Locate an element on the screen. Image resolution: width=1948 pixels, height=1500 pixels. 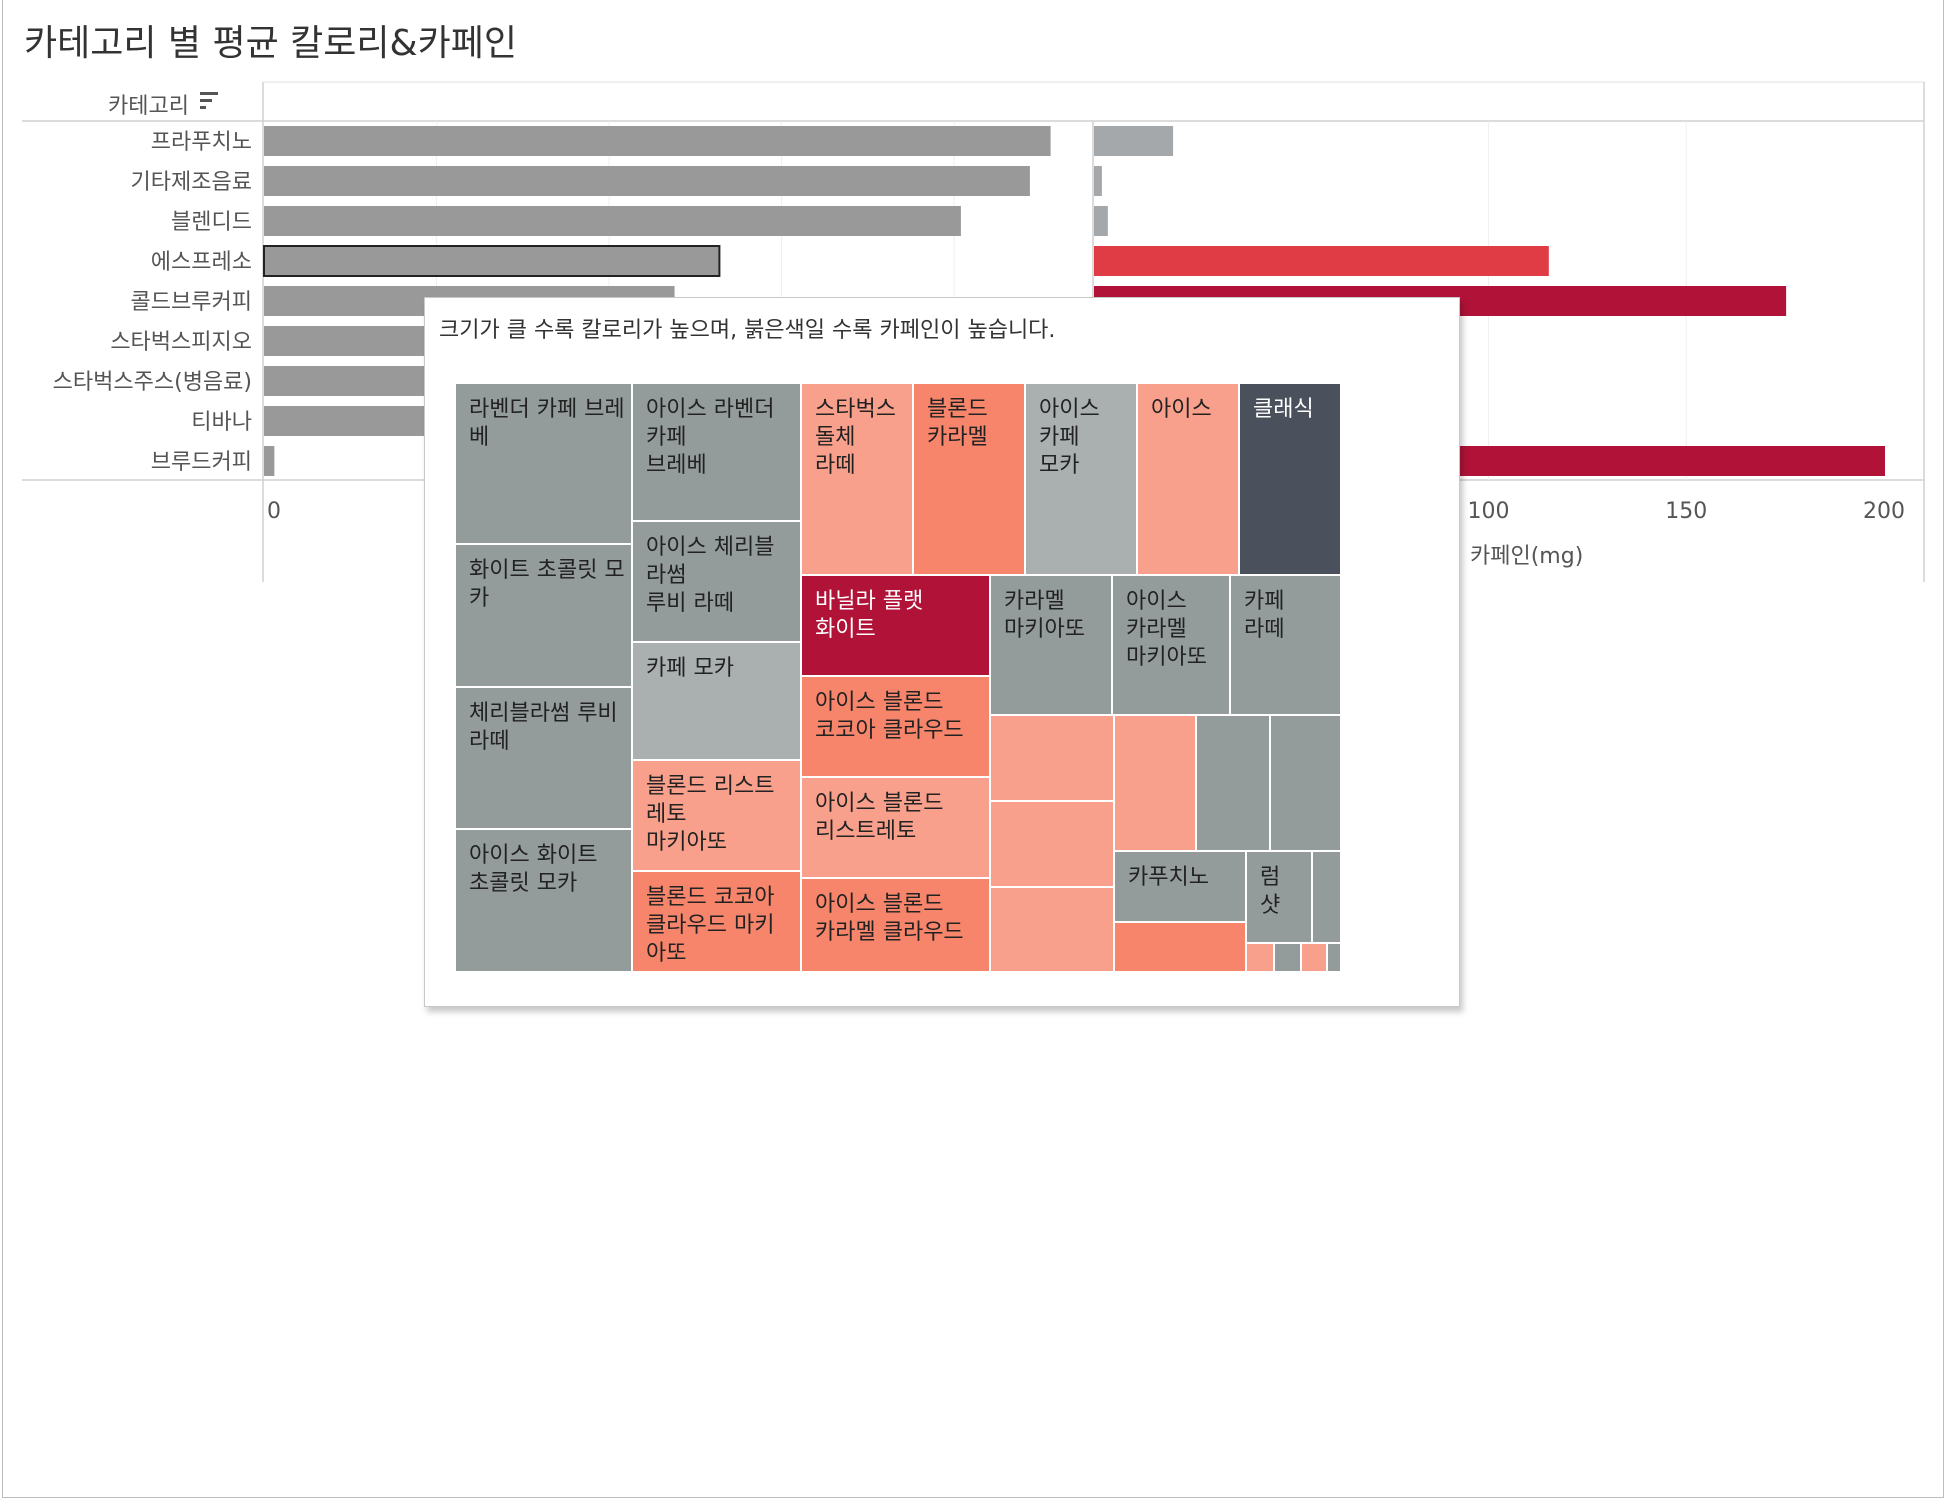
treemap-tile: 럼 샷 is located at coordinates (1279, 897).